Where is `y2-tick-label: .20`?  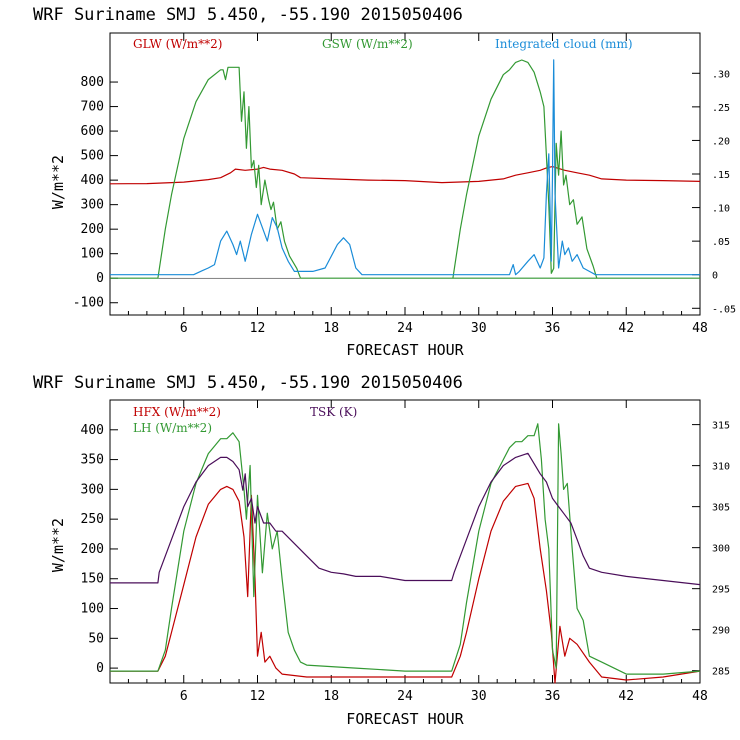 y2-tick-label: .20 is located at coordinates (721, 141).